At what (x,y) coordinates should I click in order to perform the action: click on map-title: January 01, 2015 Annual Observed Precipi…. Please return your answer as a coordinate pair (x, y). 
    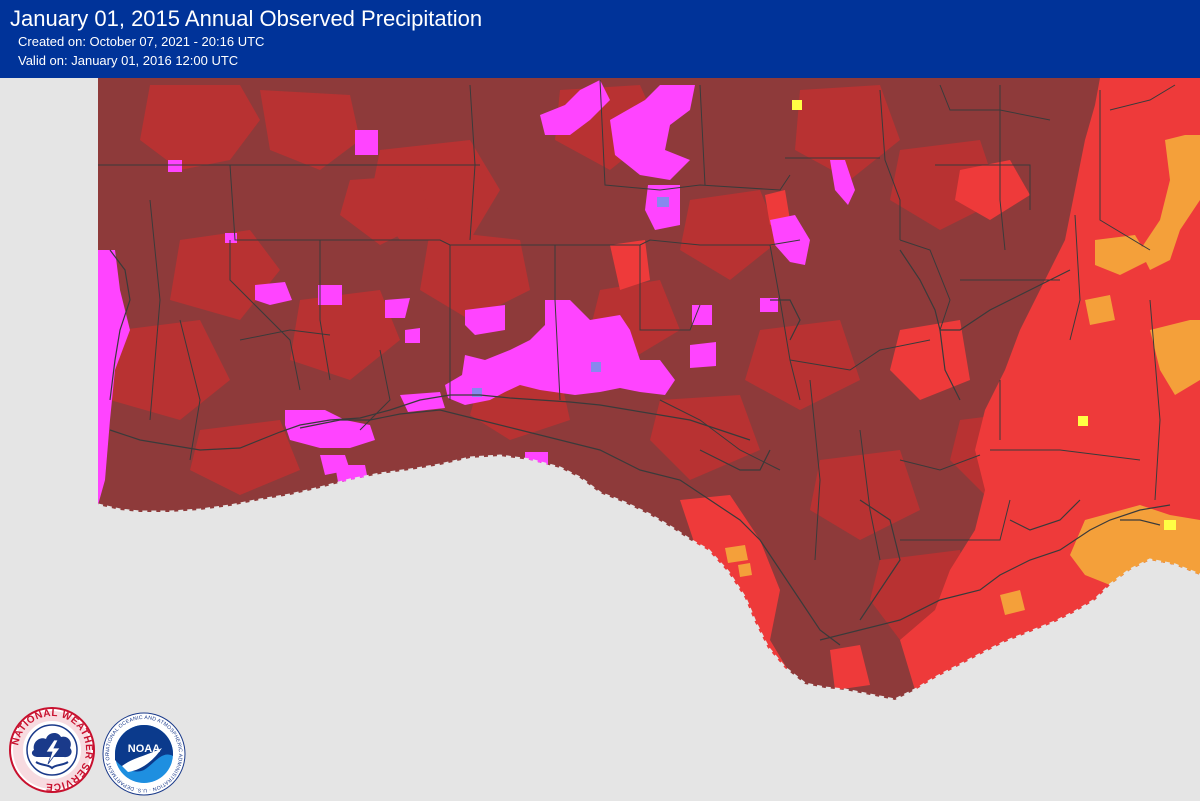
    Looking at the image, I should click on (246, 18).